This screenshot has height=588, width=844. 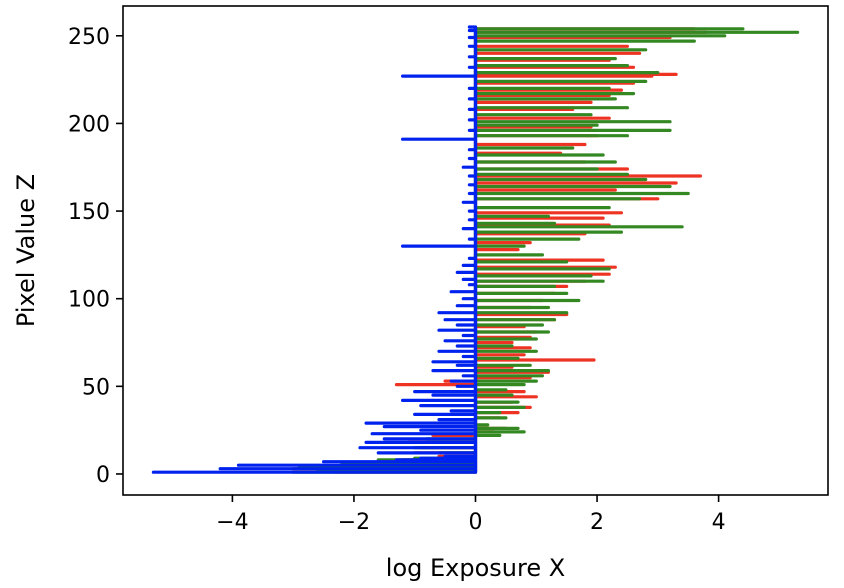 I want to click on x-tick-label: −4, so click(x=232, y=522).